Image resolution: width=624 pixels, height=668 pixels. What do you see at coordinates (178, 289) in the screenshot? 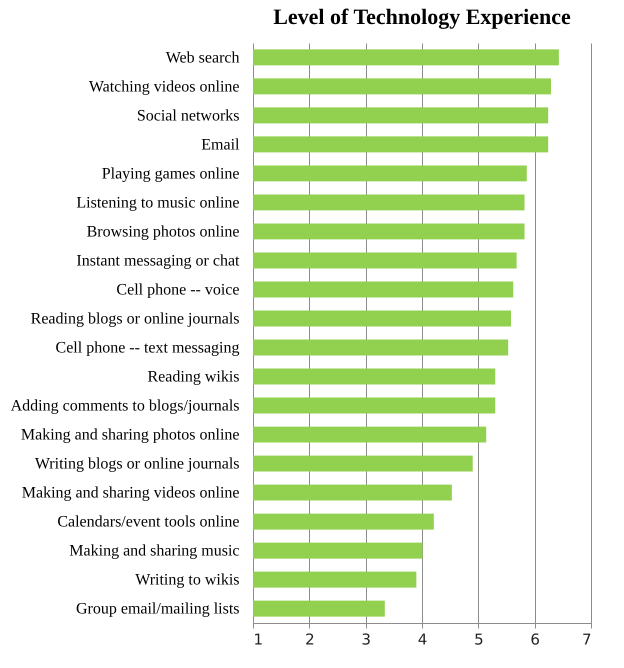
I see `y-tick-label: Cell phone -- voice` at bounding box center [178, 289].